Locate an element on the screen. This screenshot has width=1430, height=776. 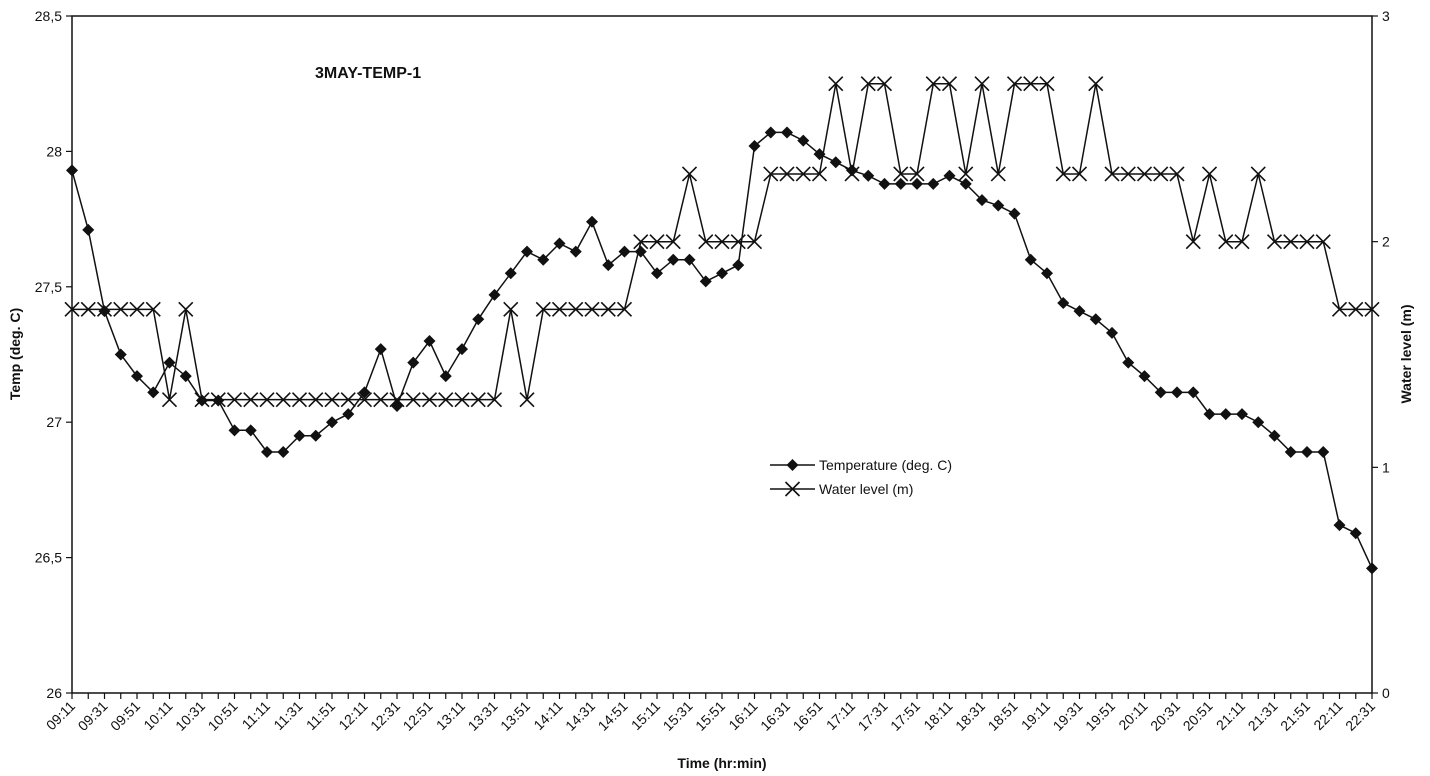
x-tick-label: 20:31 is located at coordinates (1165, 716).